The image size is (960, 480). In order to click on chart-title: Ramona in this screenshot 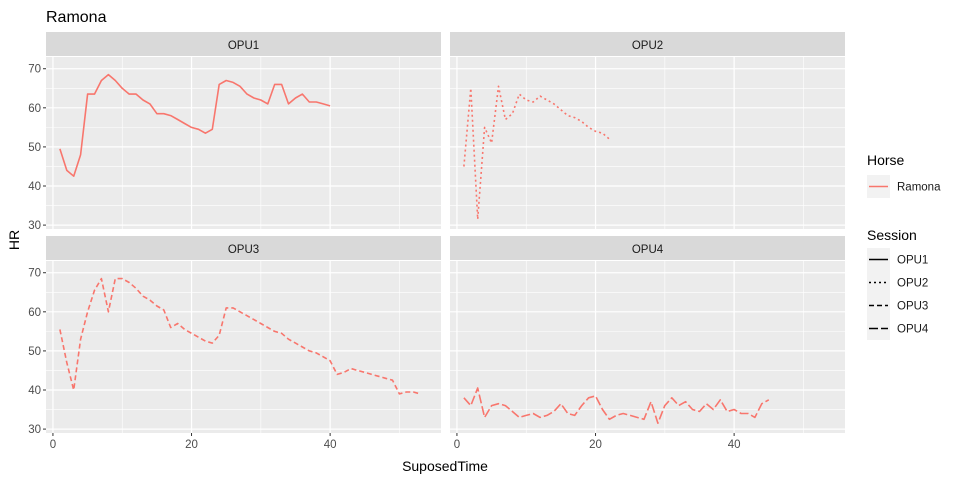, I will do `click(76, 17)`.